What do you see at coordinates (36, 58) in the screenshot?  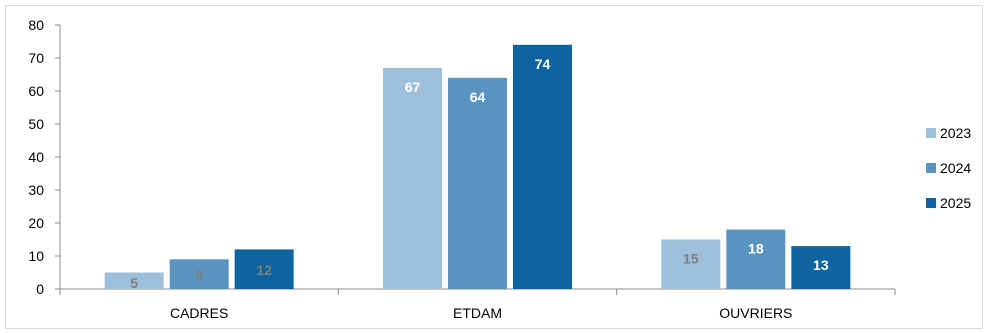 I see `y-tick-label: 70` at bounding box center [36, 58].